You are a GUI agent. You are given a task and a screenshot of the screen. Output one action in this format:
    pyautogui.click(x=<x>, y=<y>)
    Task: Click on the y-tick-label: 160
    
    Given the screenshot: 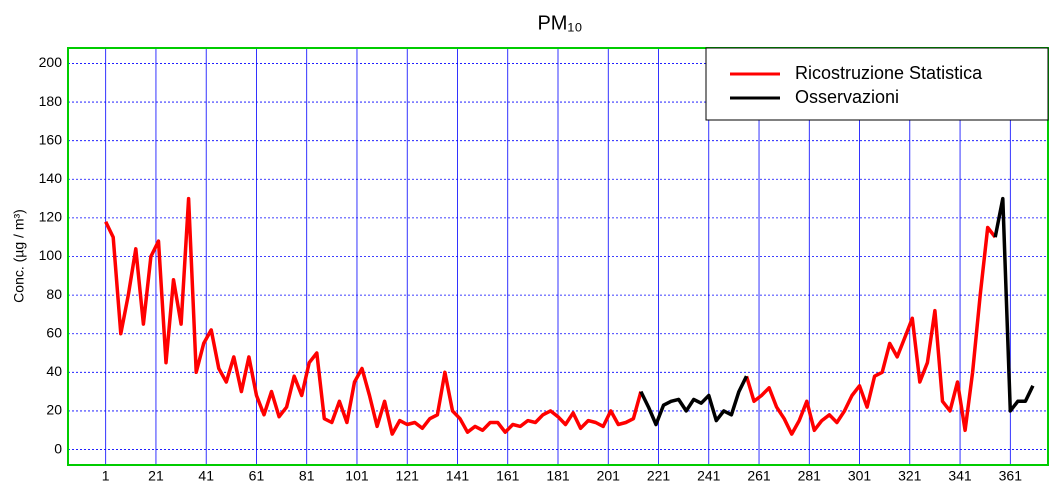 What is the action you would take?
    pyautogui.click(x=51, y=139)
    